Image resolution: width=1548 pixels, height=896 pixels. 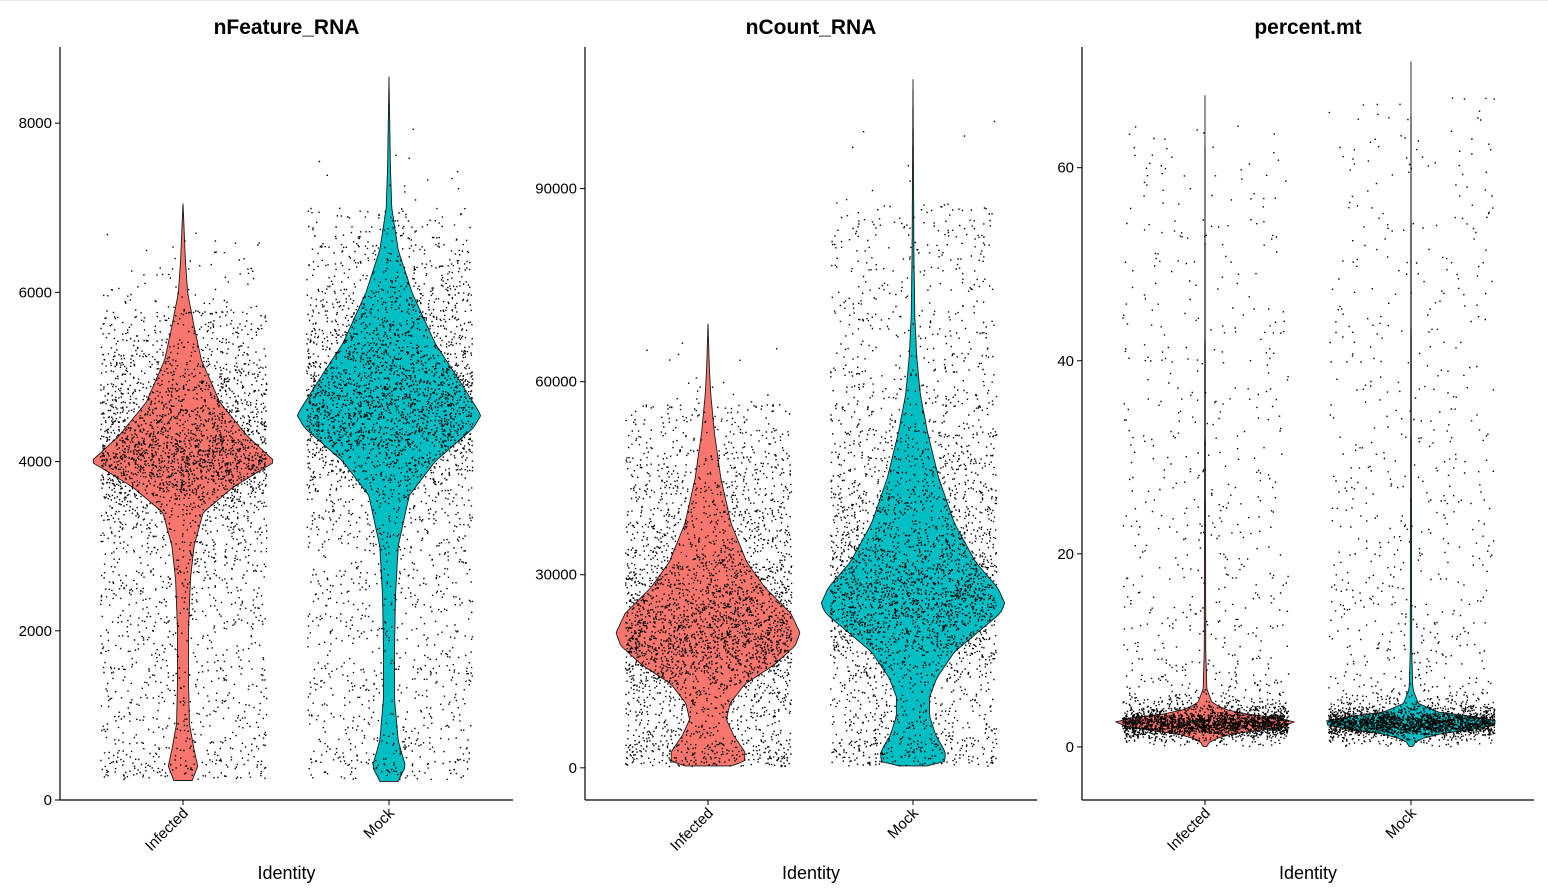 What do you see at coordinates (390, 454) in the screenshot?
I see `points-mock` at bounding box center [390, 454].